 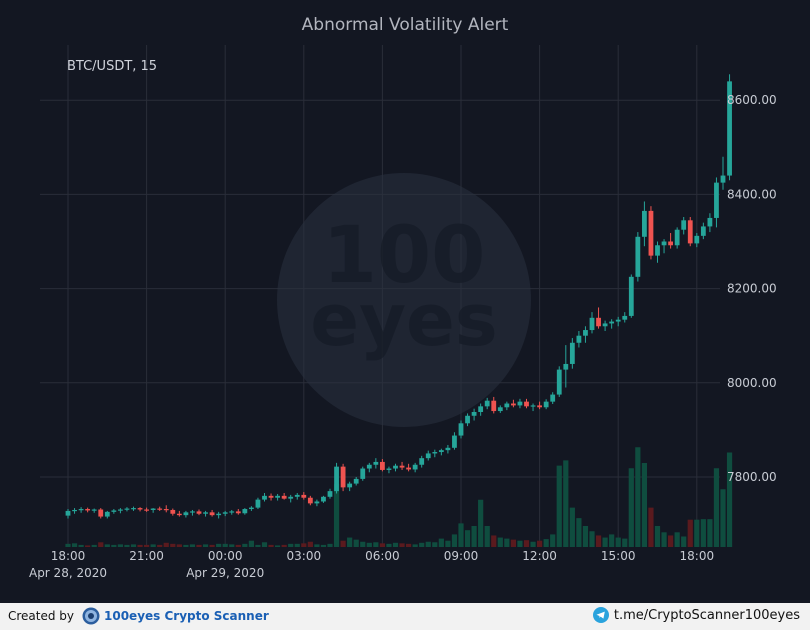 What do you see at coordinates (461, 556) in the screenshot?
I see `x-tick-label: 09:00` at bounding box center [461, 556].